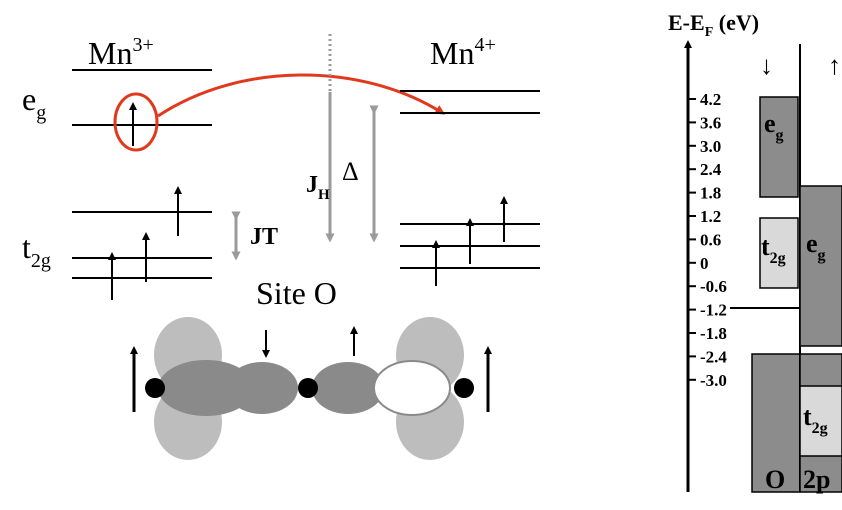 The image size is (842, 510). I want to click on band-t2g-spin-up-label: t2g, so click(815, 419).